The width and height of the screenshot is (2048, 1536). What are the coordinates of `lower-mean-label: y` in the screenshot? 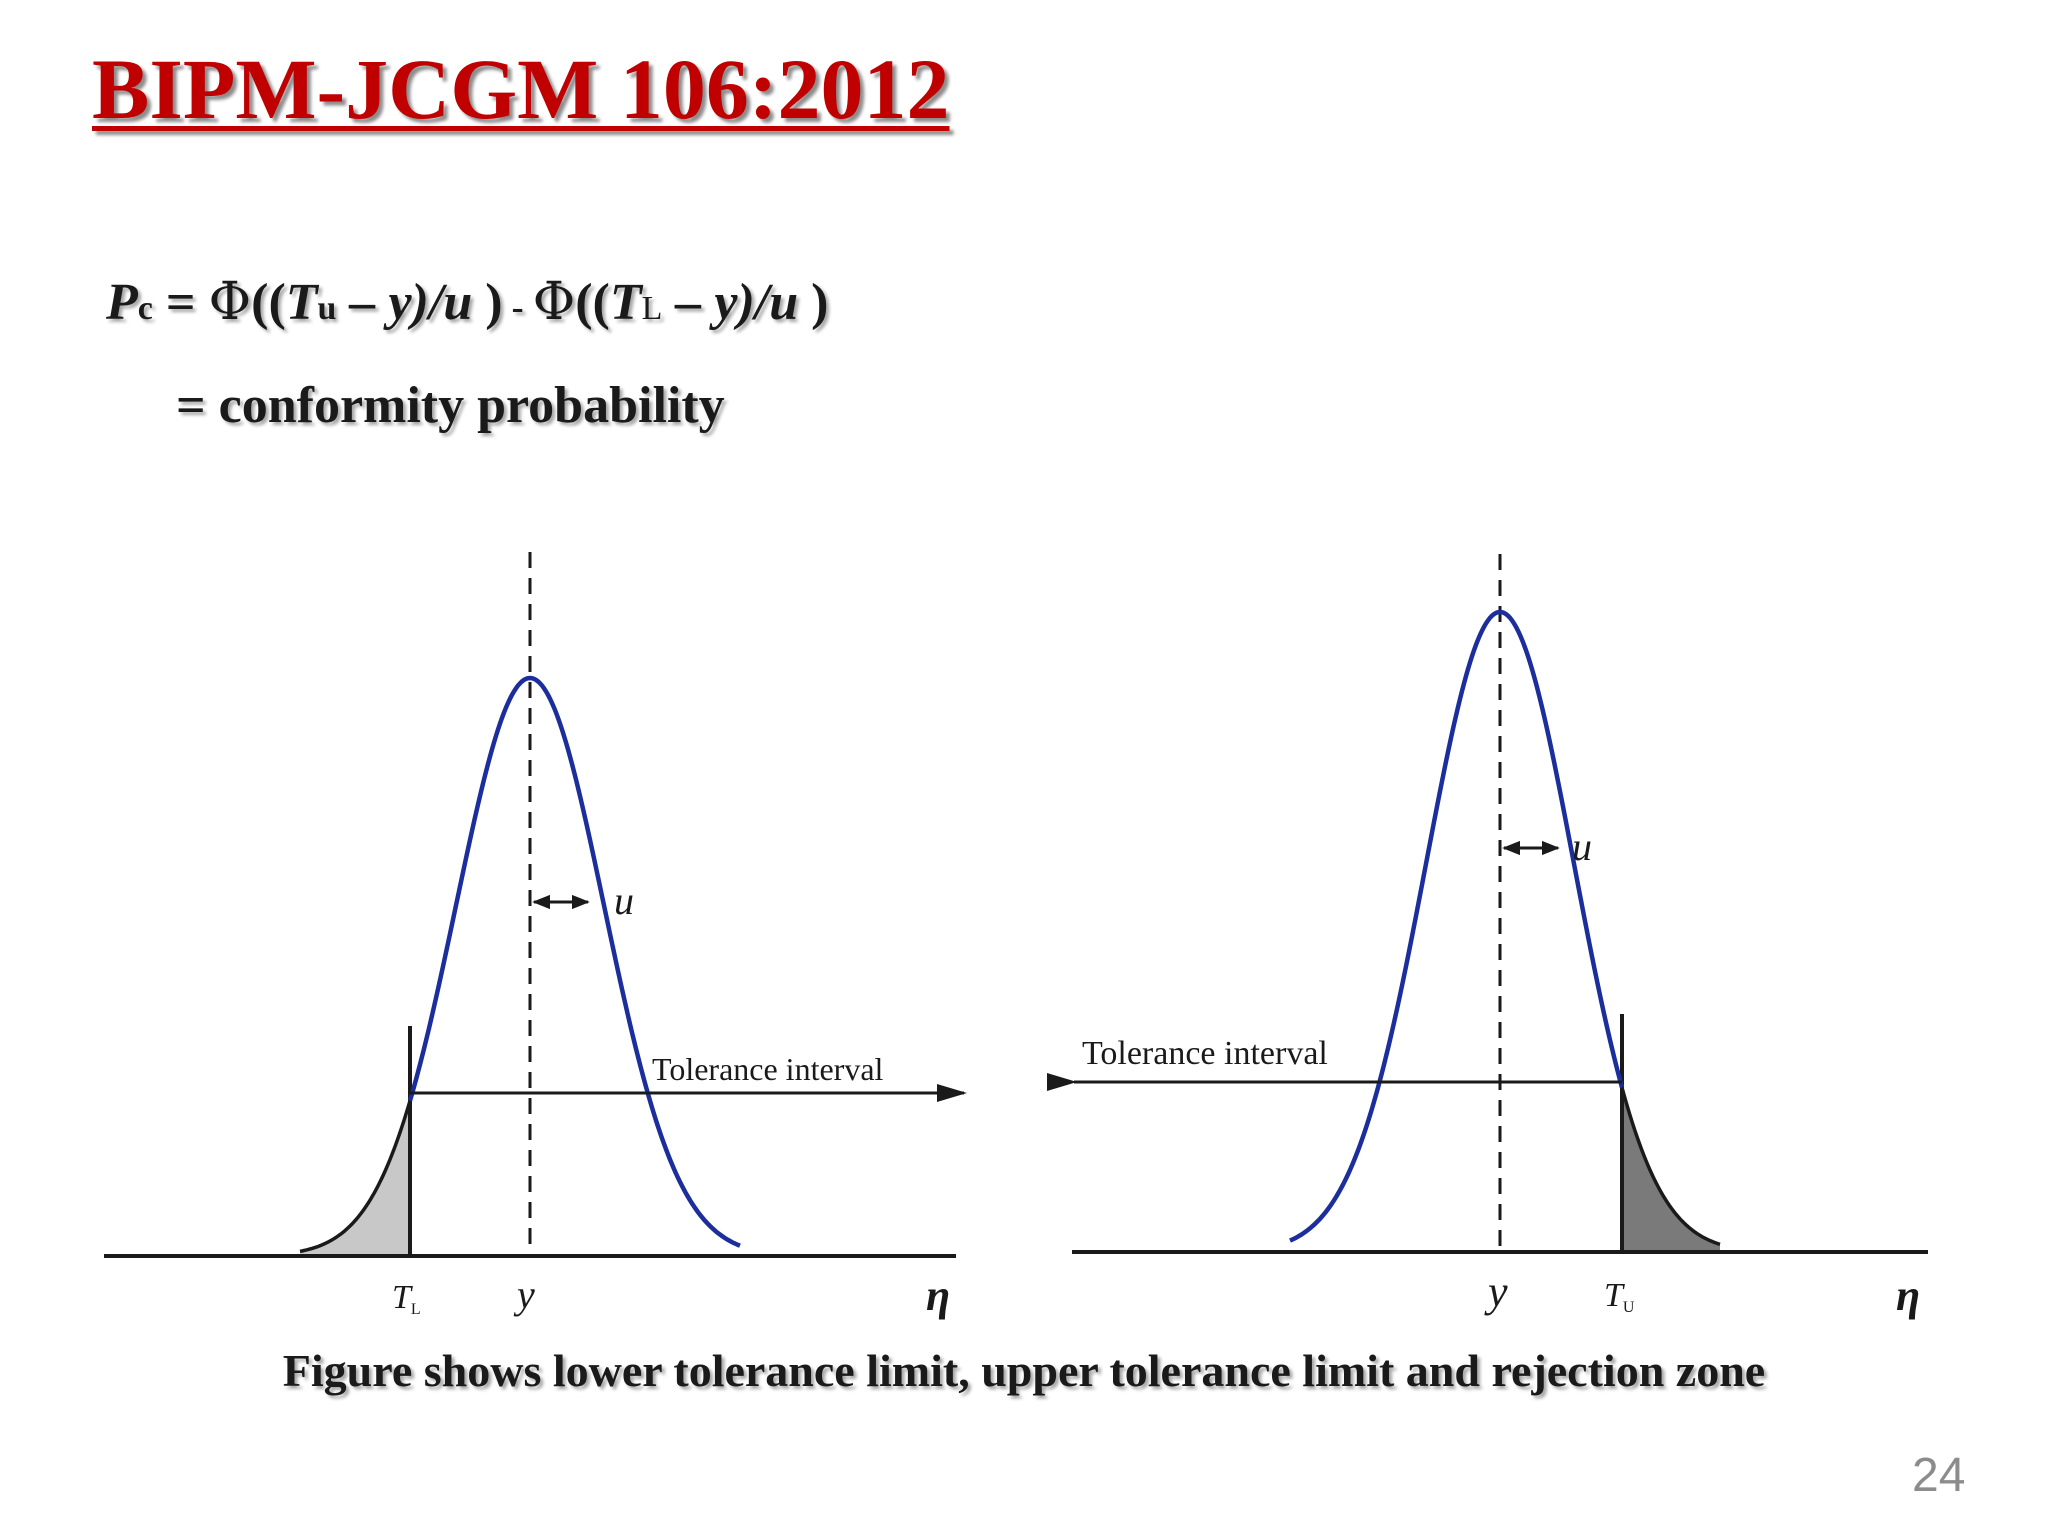 It's located at (524, 1294).